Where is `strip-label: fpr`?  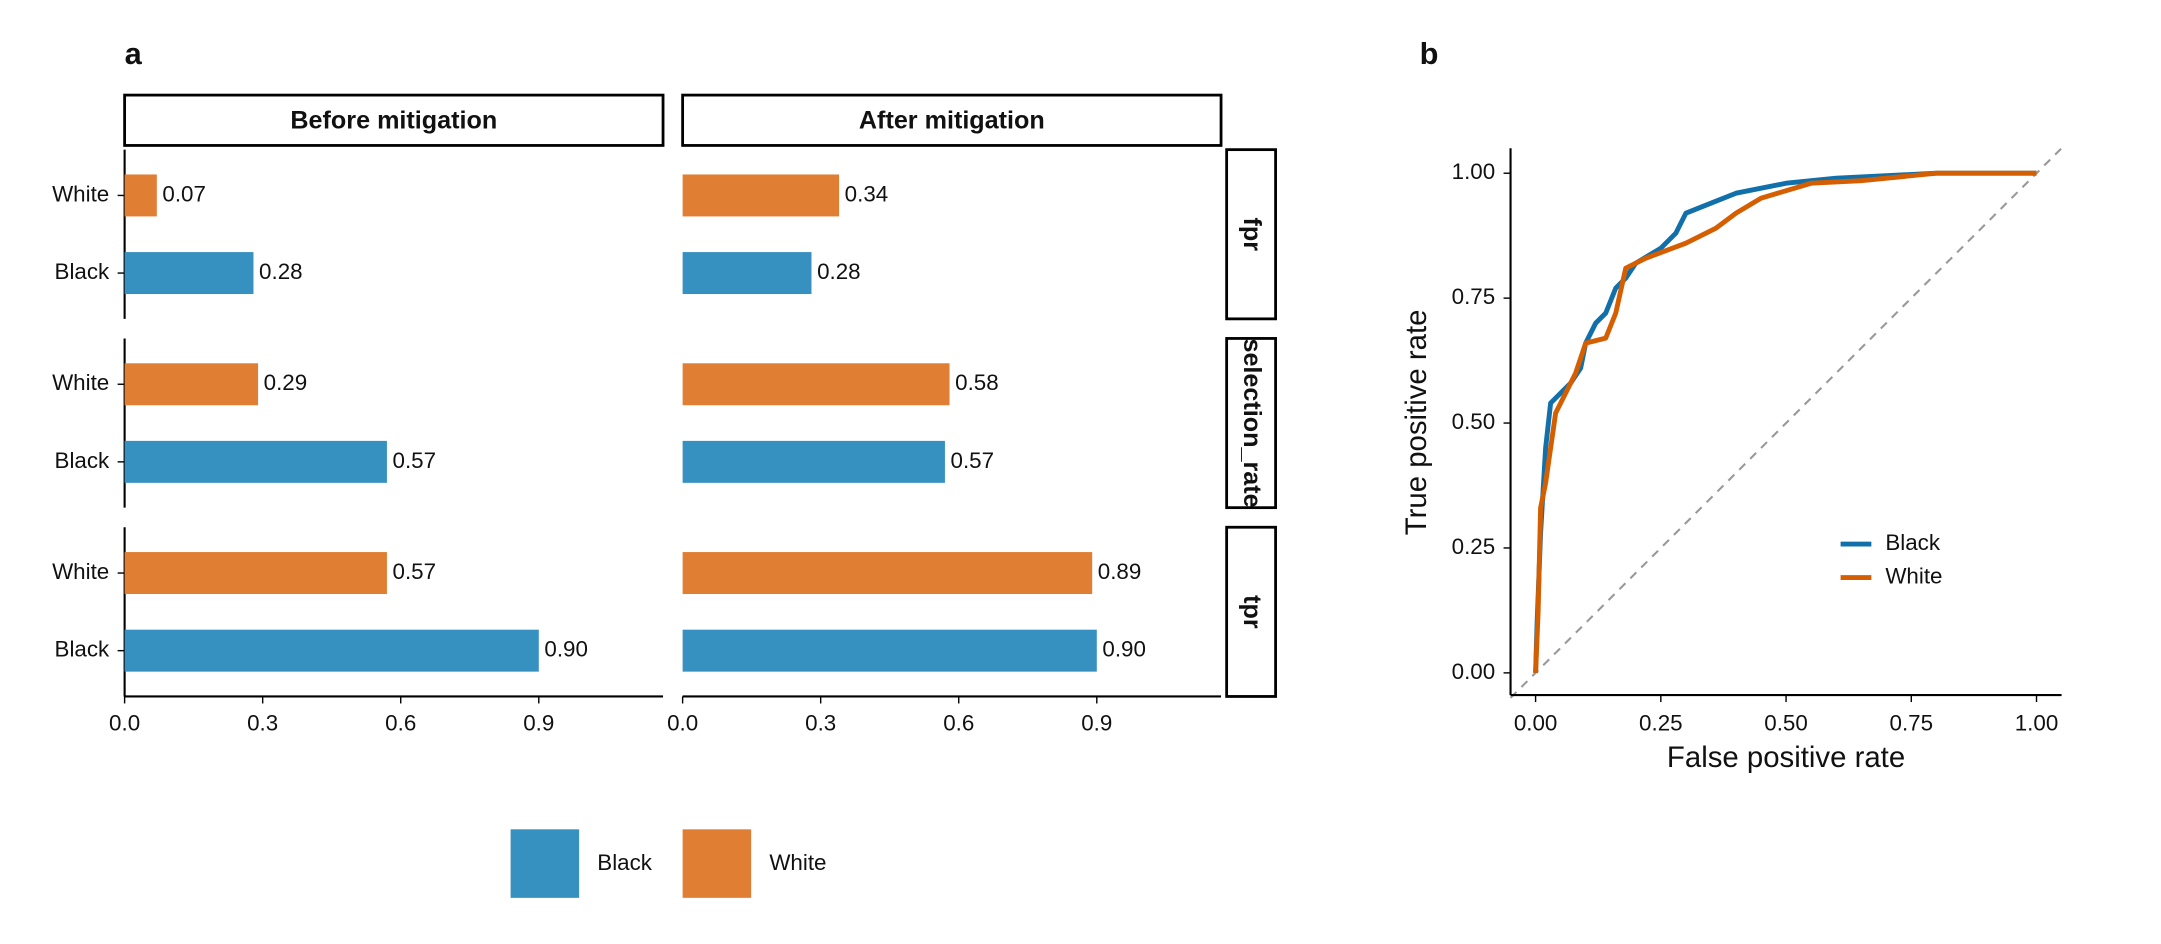 strip-label: fpr is located at coordinates (1252, 234).